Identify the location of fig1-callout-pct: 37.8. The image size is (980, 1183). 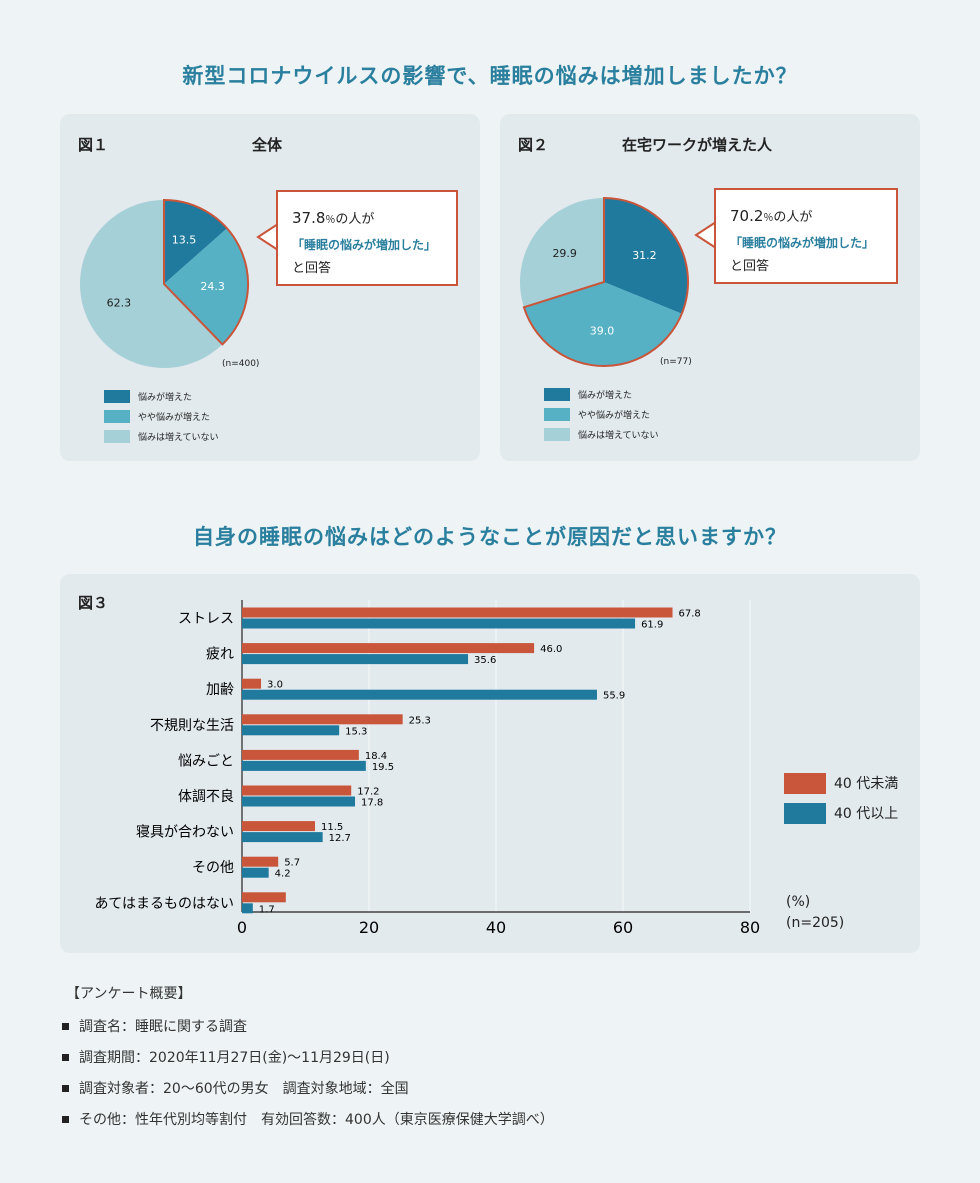
(309, 218).